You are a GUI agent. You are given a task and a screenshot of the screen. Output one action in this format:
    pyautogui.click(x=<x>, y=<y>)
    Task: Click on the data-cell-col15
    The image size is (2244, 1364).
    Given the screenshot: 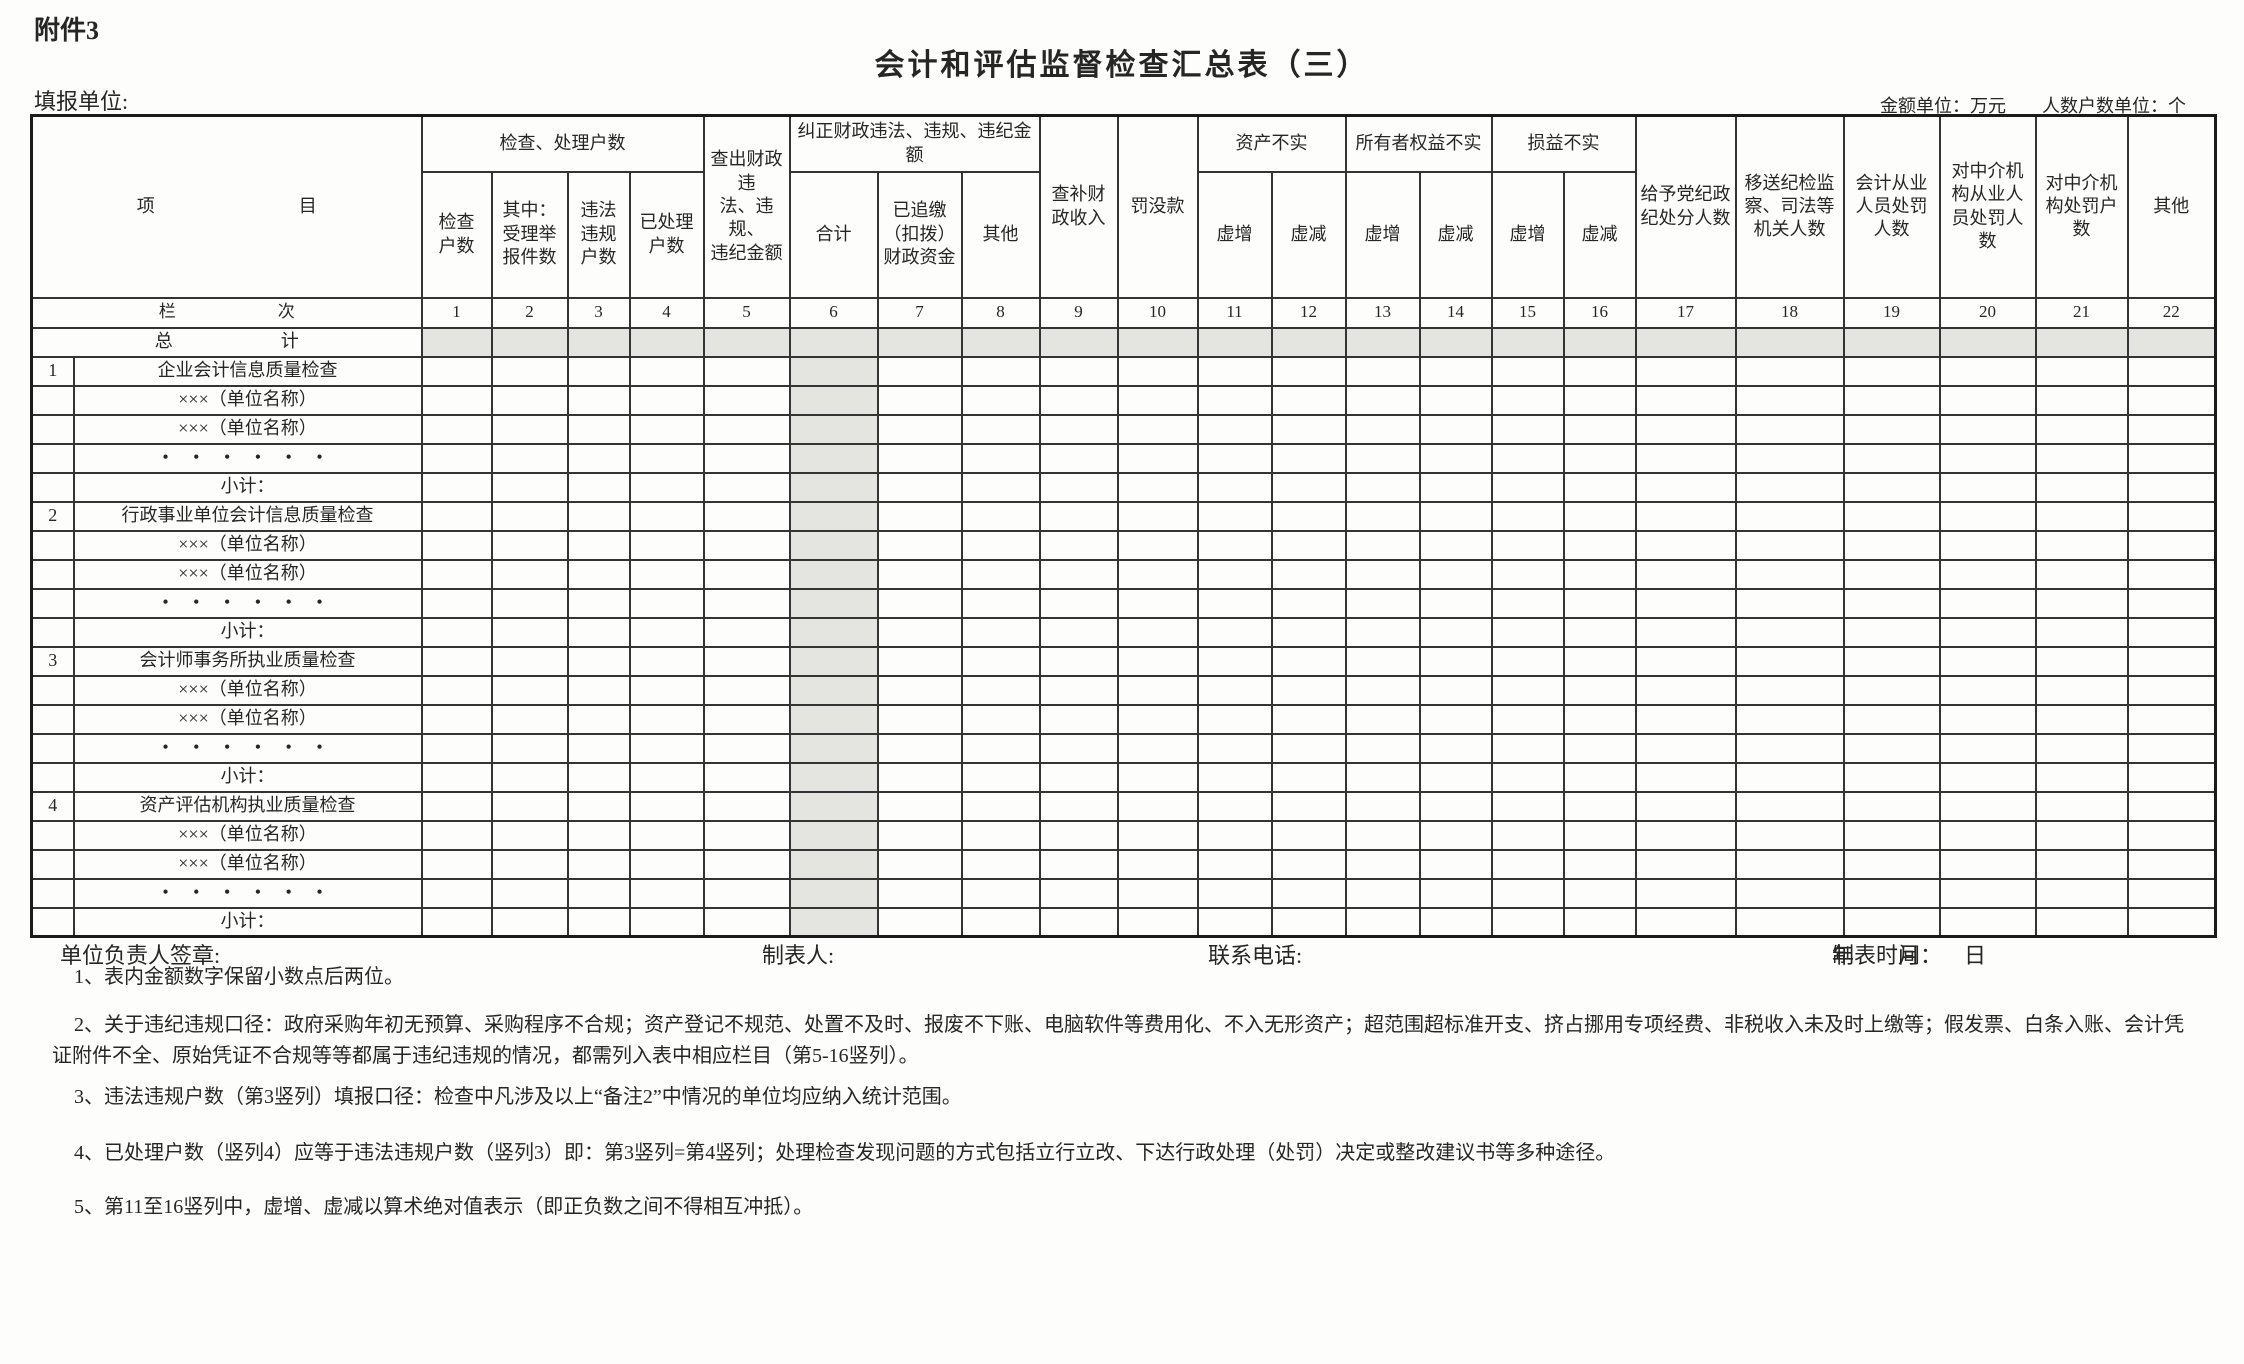 What is the action you would take?
    pyautogui.click(x=1527, y=487)
    